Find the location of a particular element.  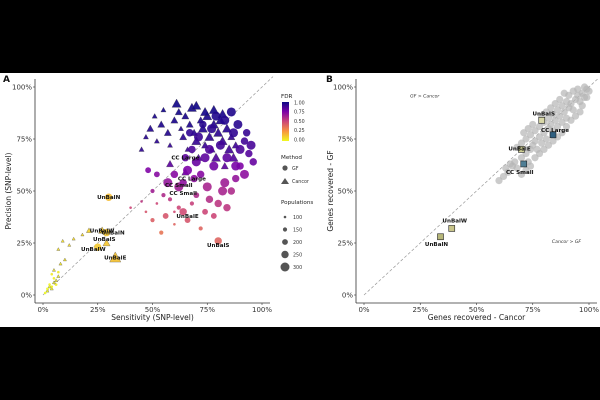

fdr-legend-tick: 0.50 is located at coordinates (299, 122).